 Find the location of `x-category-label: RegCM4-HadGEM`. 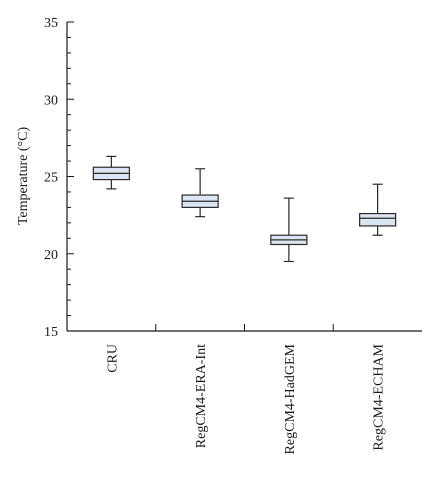

x-category-label: RegCM4-HadGEM is located at coordinates (290, 398).